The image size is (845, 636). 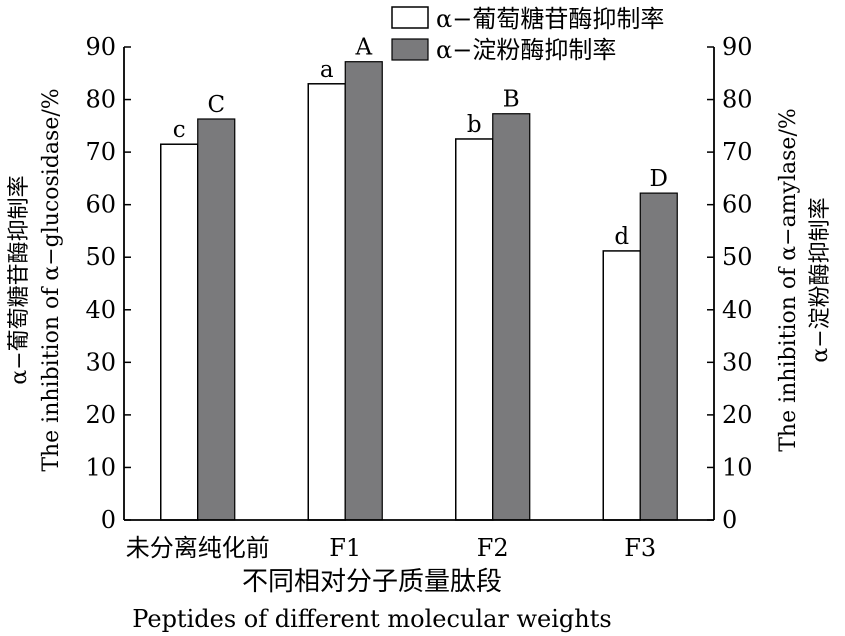 I want to click on left-y-tick-label-7: 70, so click(x=100, y=152).